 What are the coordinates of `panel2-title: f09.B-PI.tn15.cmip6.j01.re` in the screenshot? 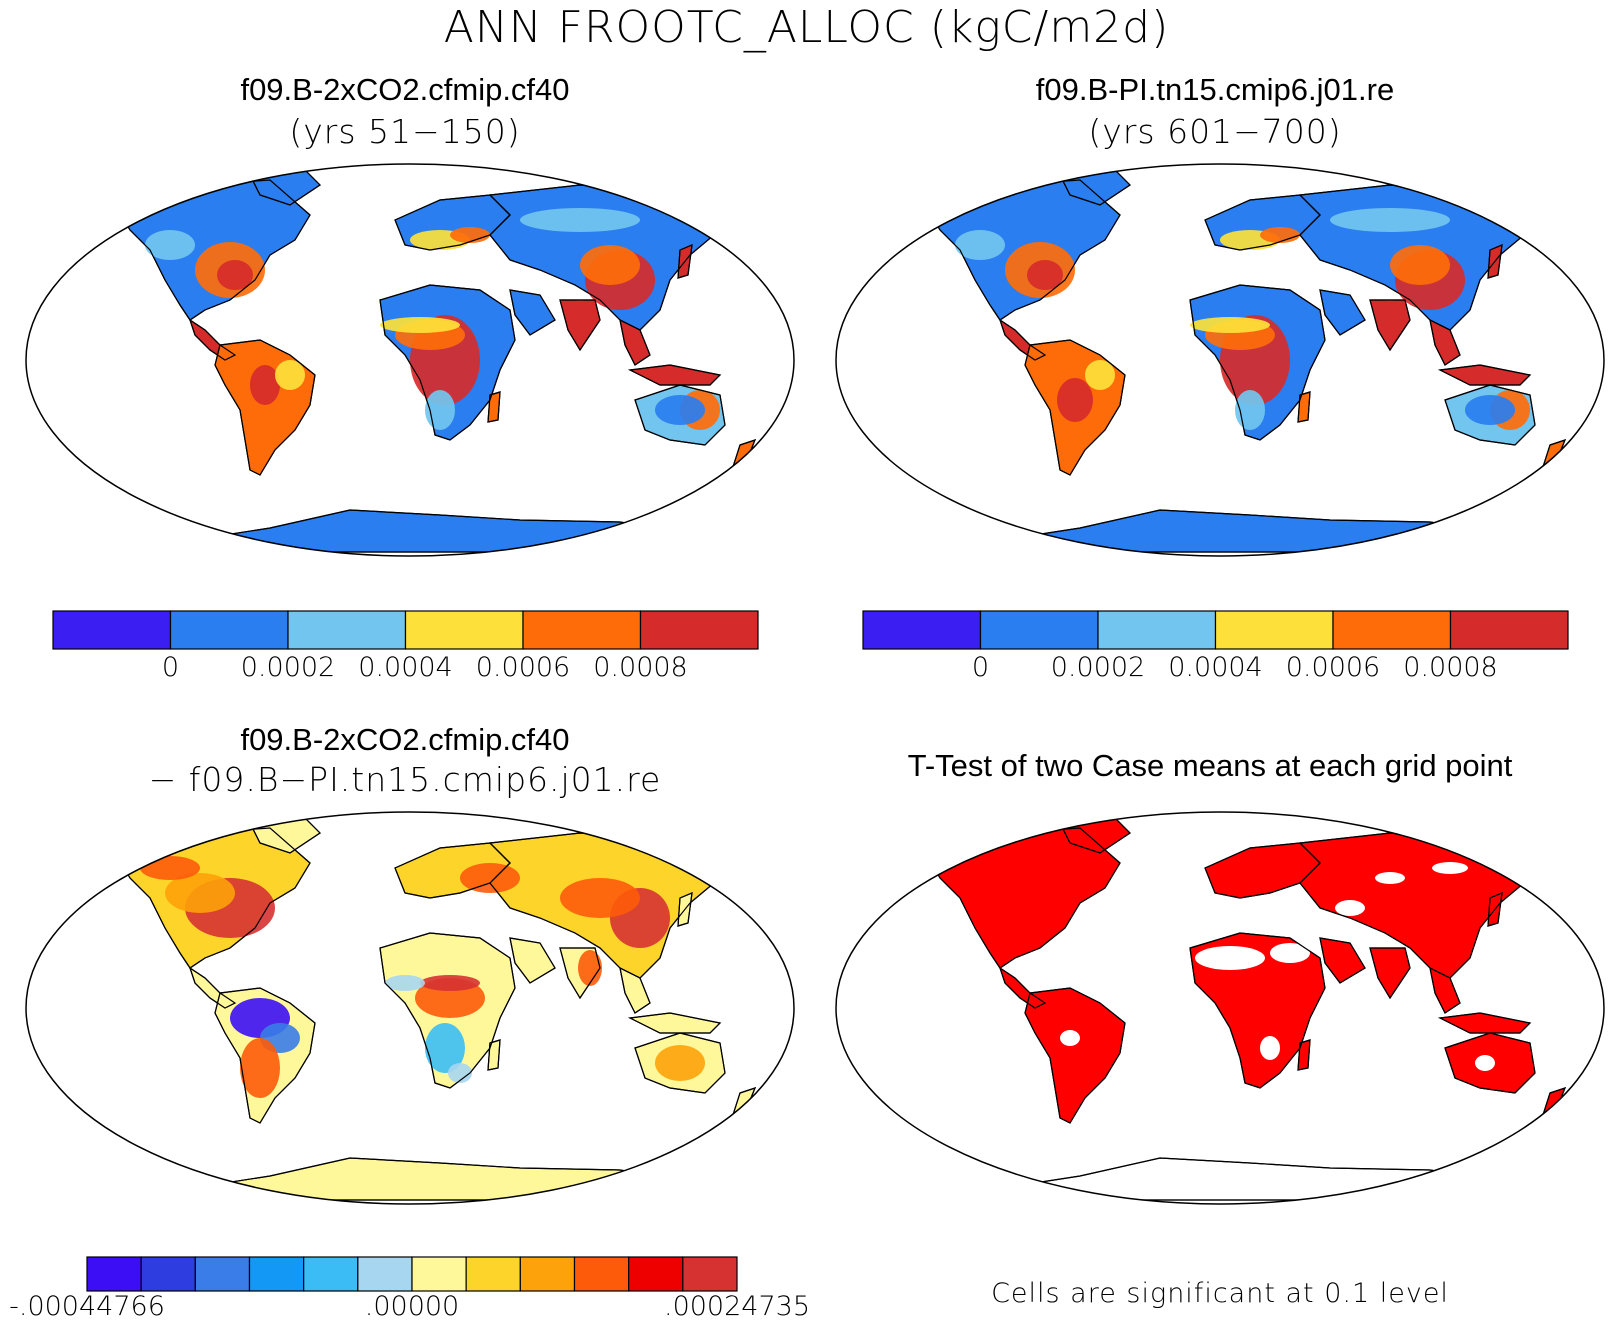 It's located at (1215, 89).